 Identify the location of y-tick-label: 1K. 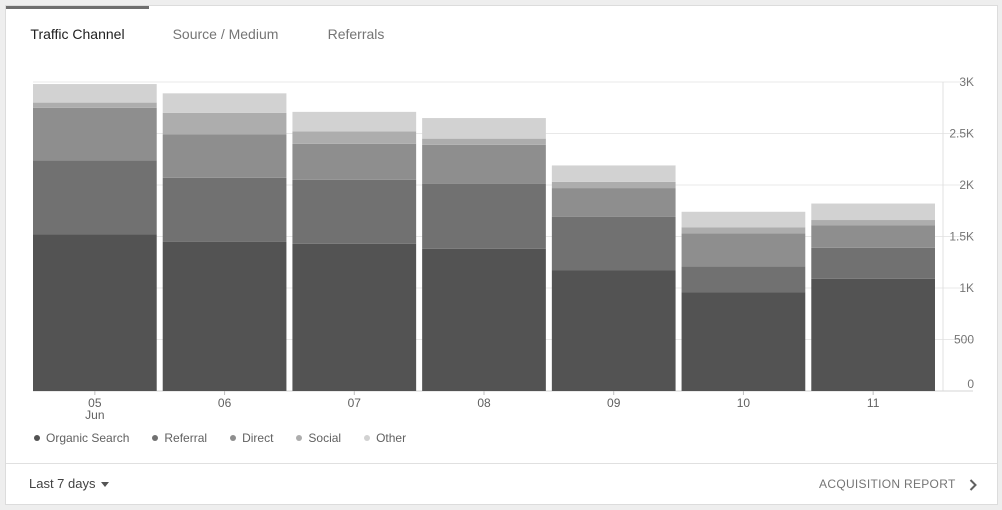
(966, 288).